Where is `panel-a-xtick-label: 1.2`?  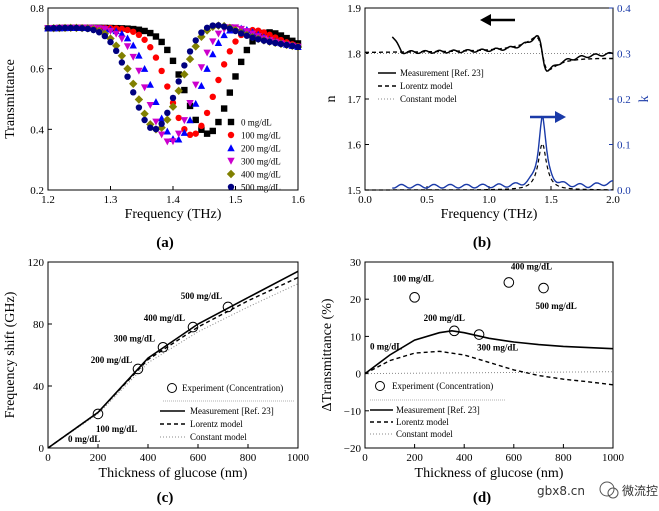 panel-a-xtick-label: 1.2 is located at coordinates (48, 200).